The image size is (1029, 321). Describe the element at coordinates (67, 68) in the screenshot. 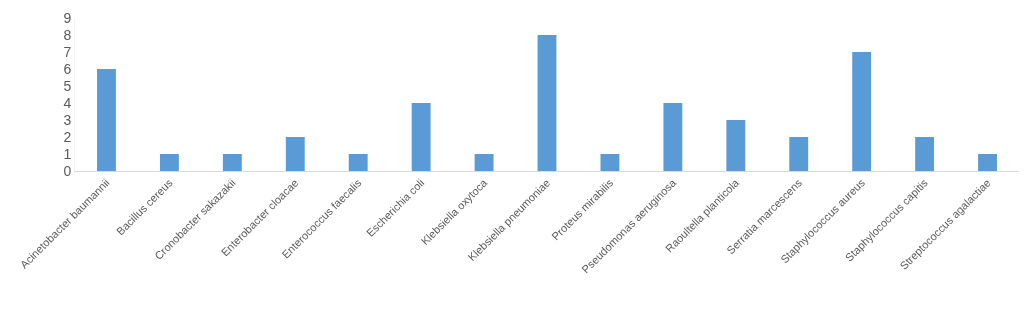

I see `y-tick-label: 6` at that location.